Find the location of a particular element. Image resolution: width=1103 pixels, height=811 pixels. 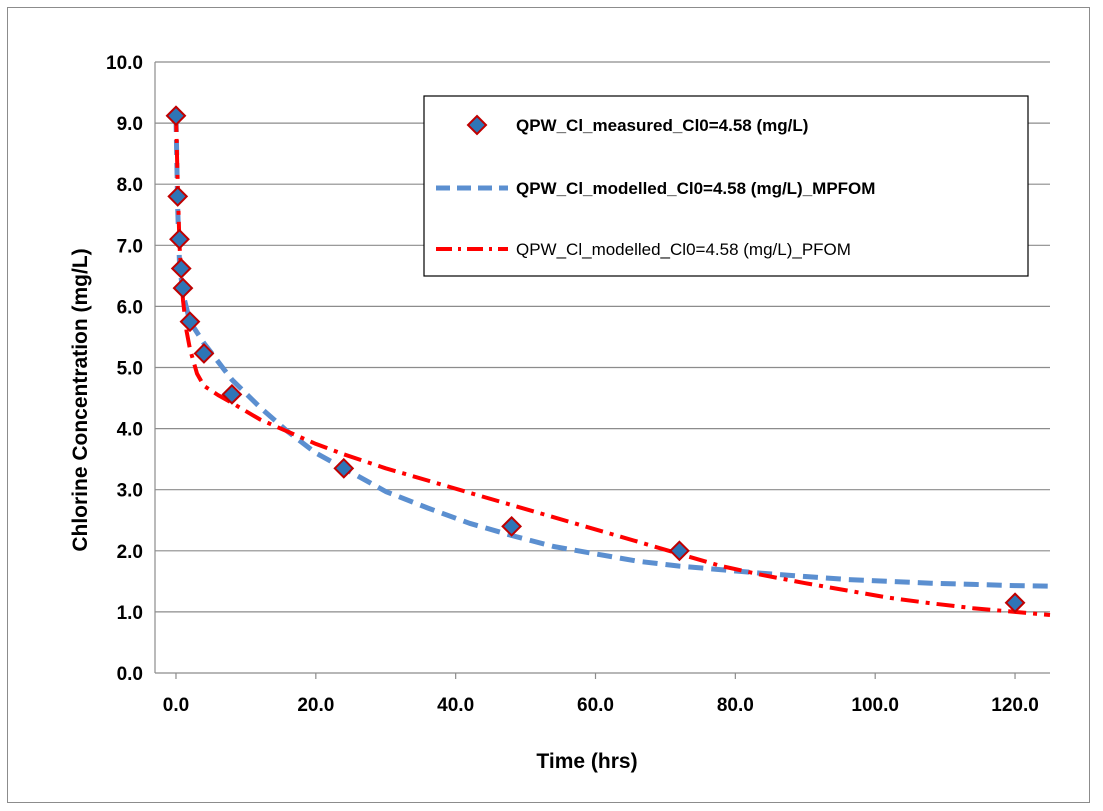

legend-entry-pfom: QPW_Cl_modelled_Cl0=4.58 (mg/L)_PFOM is located at coordinates (643, 249).